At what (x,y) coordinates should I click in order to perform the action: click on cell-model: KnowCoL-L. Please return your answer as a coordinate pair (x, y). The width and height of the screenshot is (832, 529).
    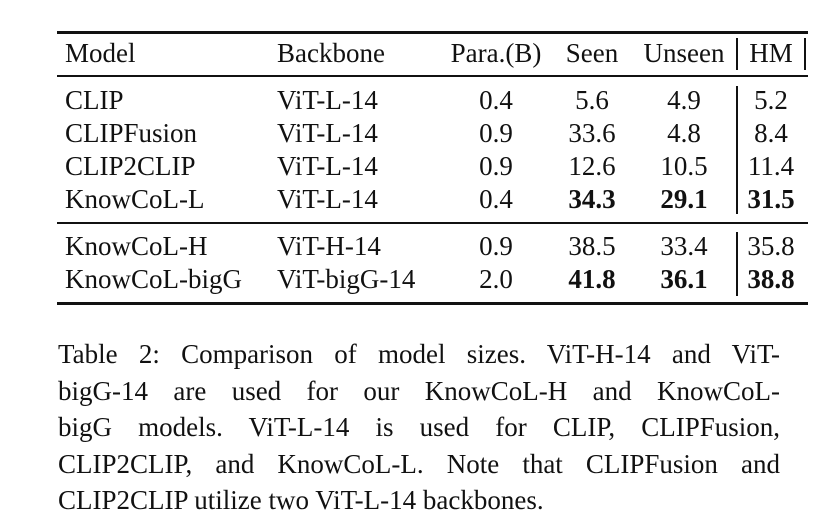
    Looking at the image, I should click on (135, 199).